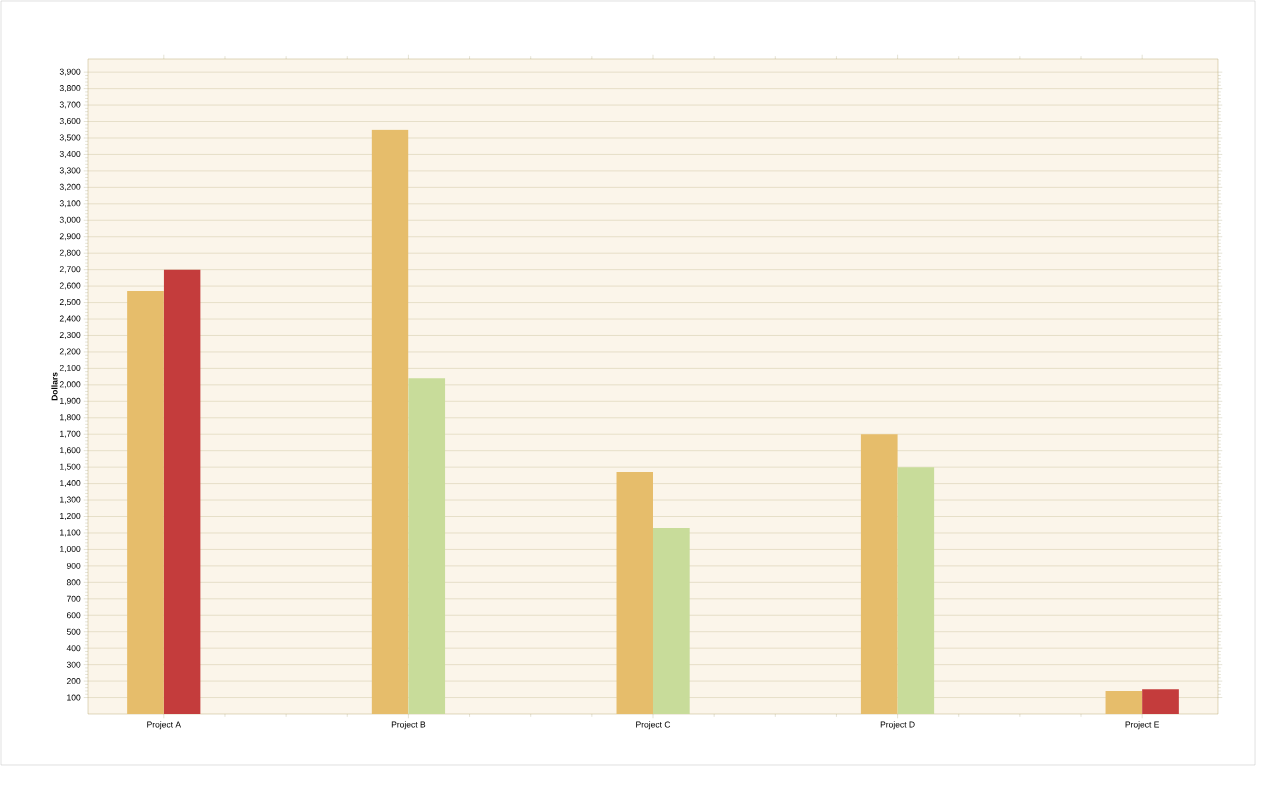 Image resolution: width=1276 pixels, height=785 pixels. What do you see at coordinates (70, 484) in the screenshot?
I see `y-tick-label: 1,400` at bounding box center [70, 484].